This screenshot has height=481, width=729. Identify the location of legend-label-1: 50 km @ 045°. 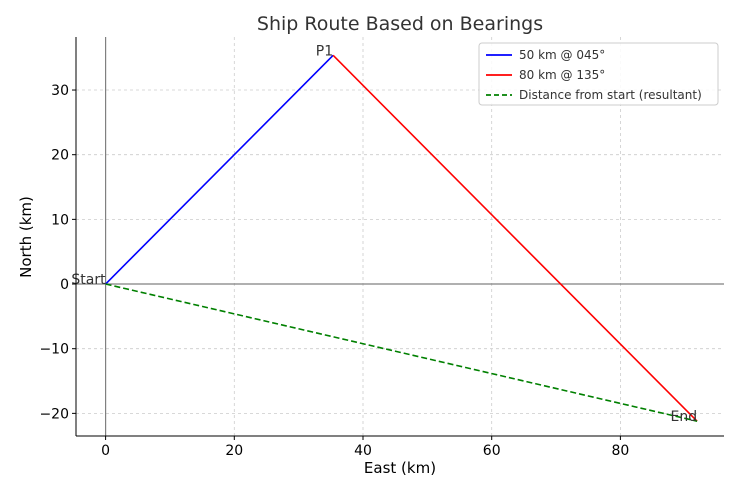
(562, 55).